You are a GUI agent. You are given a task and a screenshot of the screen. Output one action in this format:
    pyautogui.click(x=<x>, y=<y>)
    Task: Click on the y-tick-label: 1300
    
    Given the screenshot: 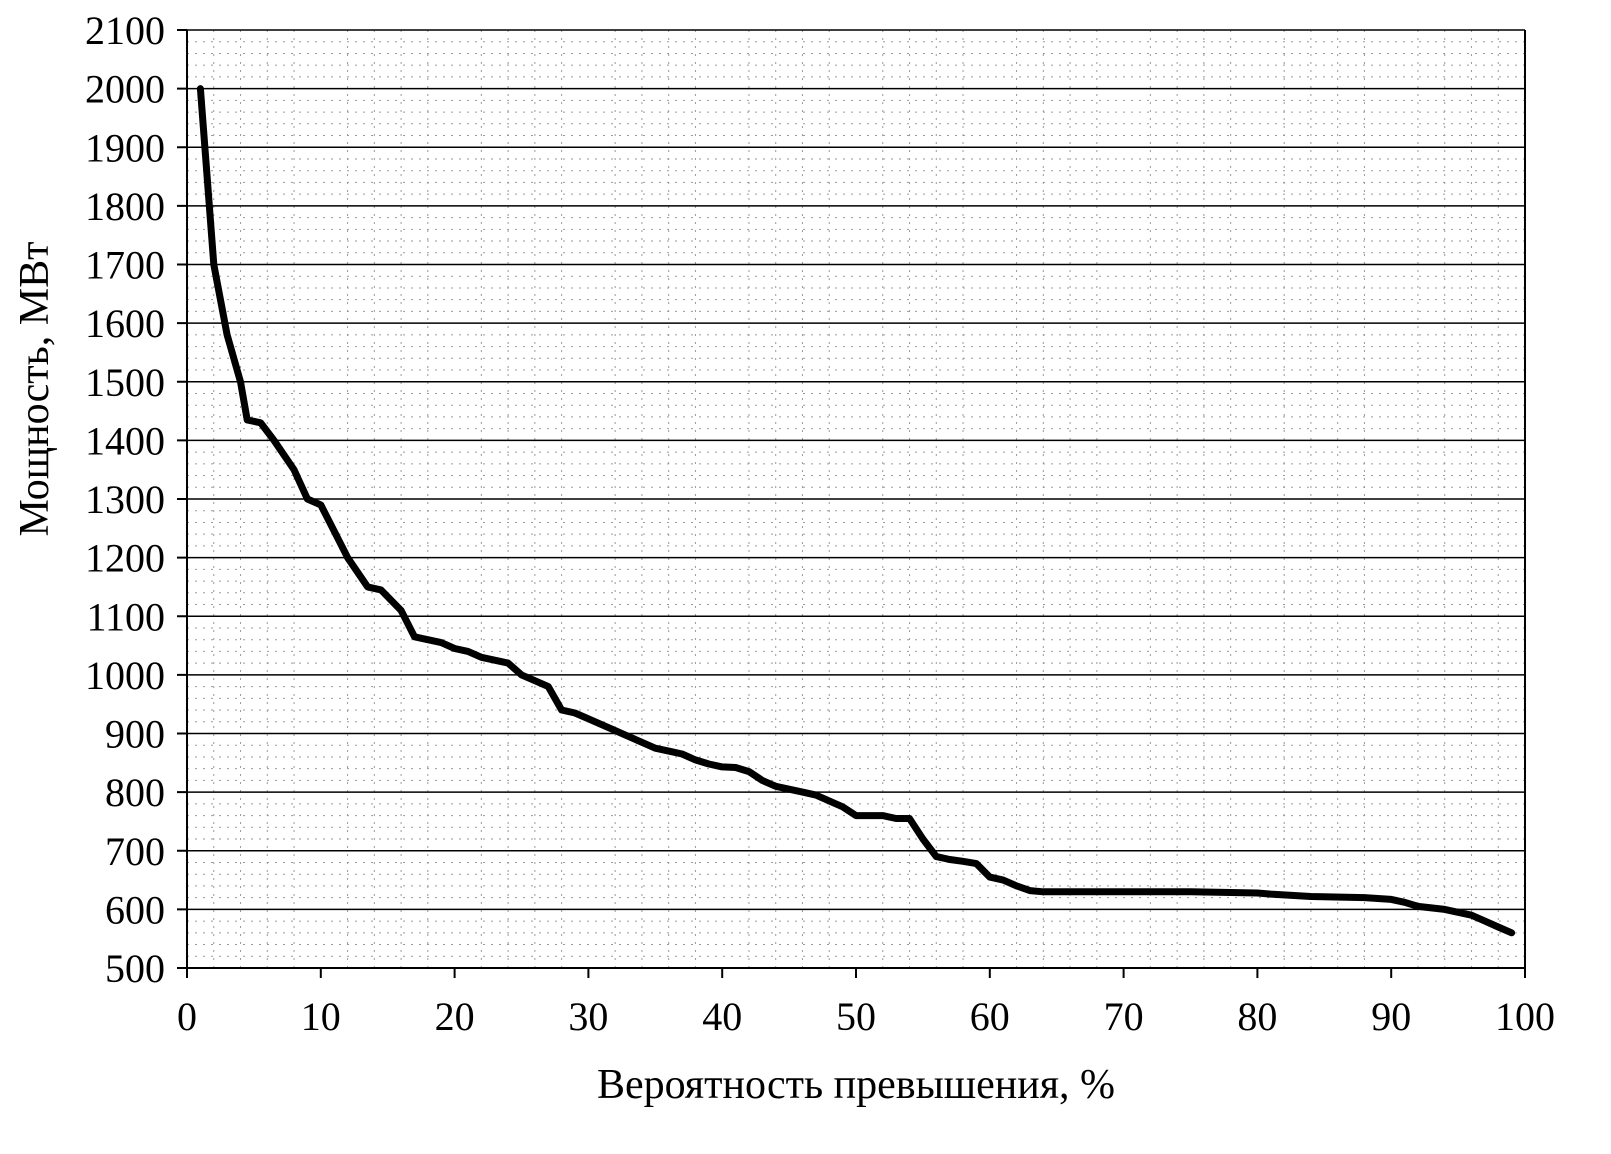 What is the action you would take?
    pyautogui.click(x=125, y=499)
    